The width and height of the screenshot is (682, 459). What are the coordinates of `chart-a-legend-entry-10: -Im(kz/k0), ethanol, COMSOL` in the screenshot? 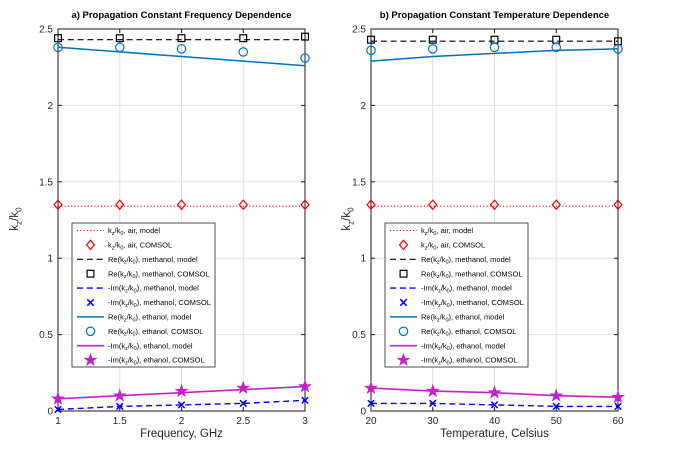 It's located at (144, 359).